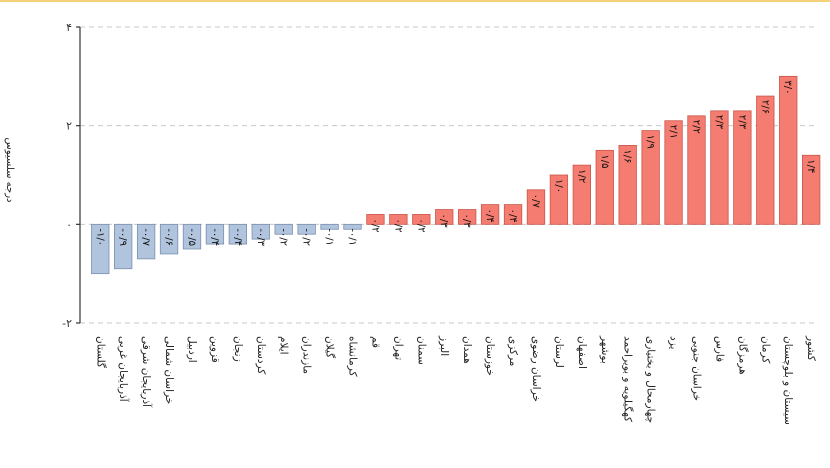 This screenshot has width=830, height=468. What do you see at coordinates (513, 351) in the screenshot?
I see `category-label: مرکزی` at bounding box center [513, 351].